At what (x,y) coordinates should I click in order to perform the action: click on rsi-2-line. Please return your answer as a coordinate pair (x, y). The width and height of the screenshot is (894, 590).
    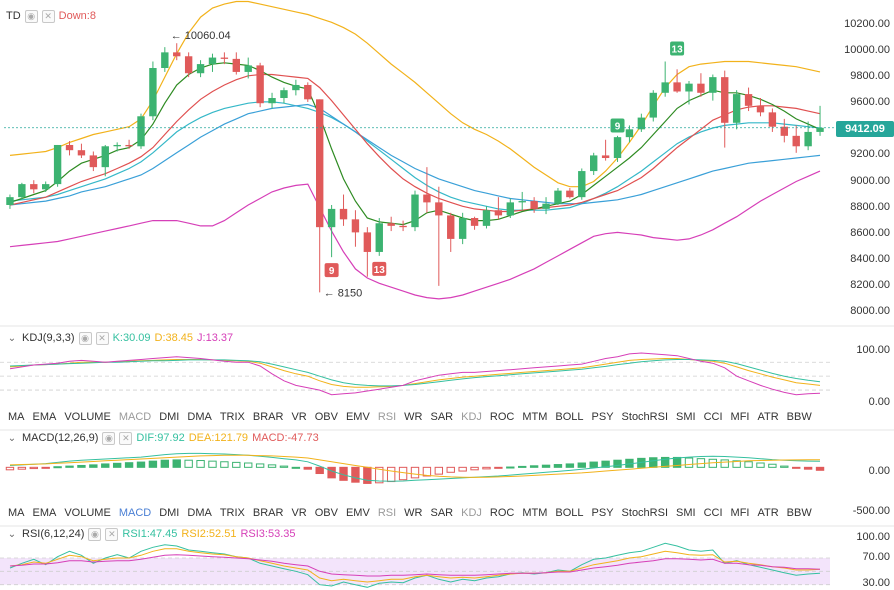
    Looking at the image, I should click on (415, 565).